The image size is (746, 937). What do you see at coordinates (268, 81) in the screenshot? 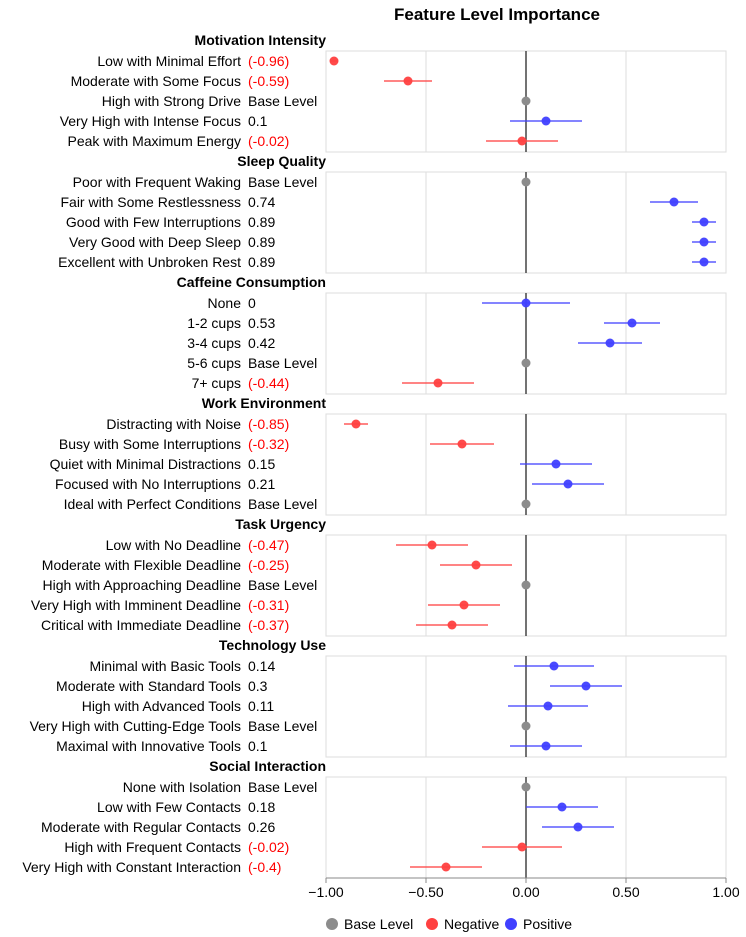
I see `value-label: (-0.59)` at bounding box center [268, 81].